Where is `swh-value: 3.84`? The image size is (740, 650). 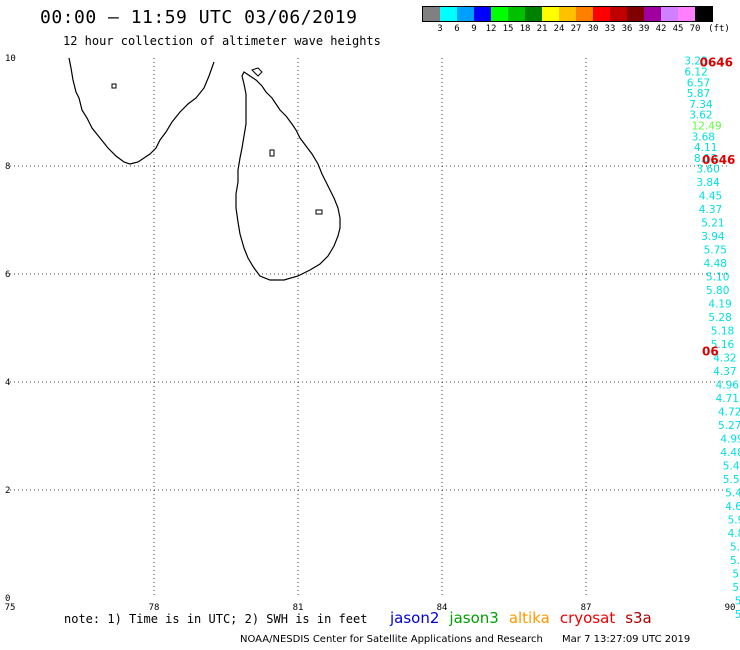 swh-value: 3.84 is located at coordinates (708, 183).